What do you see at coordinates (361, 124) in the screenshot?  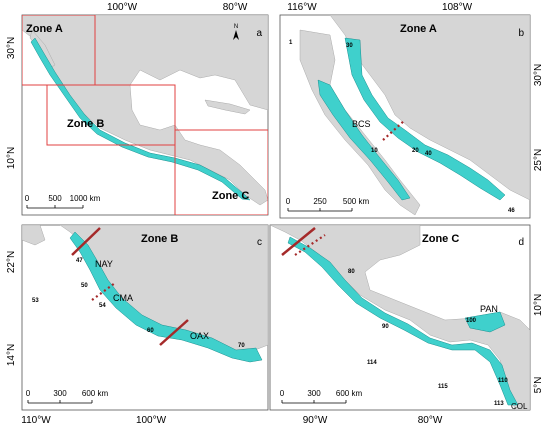 I see `region-label: BCS` at bounding box center [361, 124].